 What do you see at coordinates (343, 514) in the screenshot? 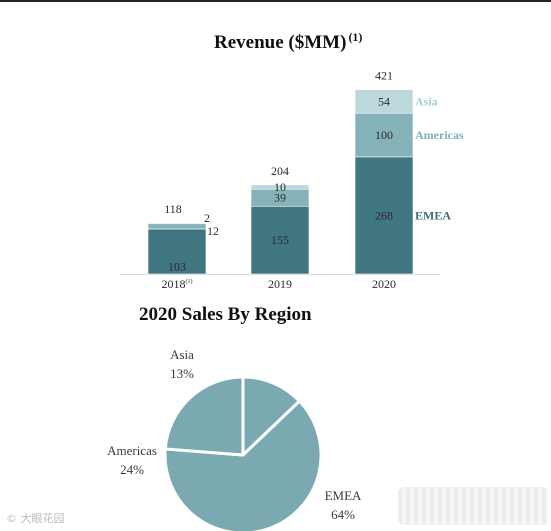
I see `pie-pct-emea: 64%` at bounding box center [343, 514].